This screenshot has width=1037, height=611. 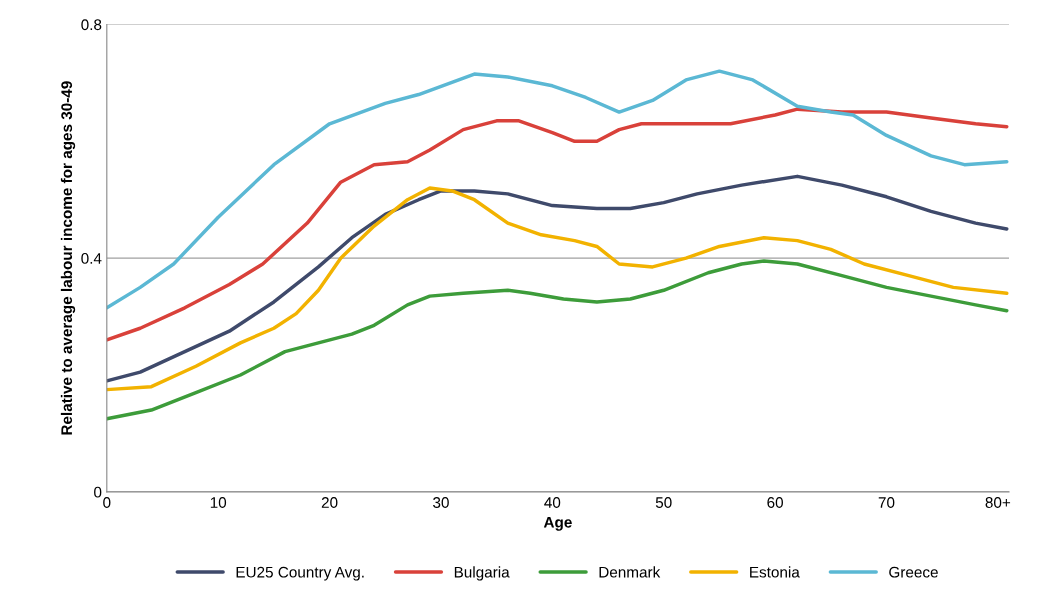 I want to click on legend-label: Greece, so click(x=913, y=572).